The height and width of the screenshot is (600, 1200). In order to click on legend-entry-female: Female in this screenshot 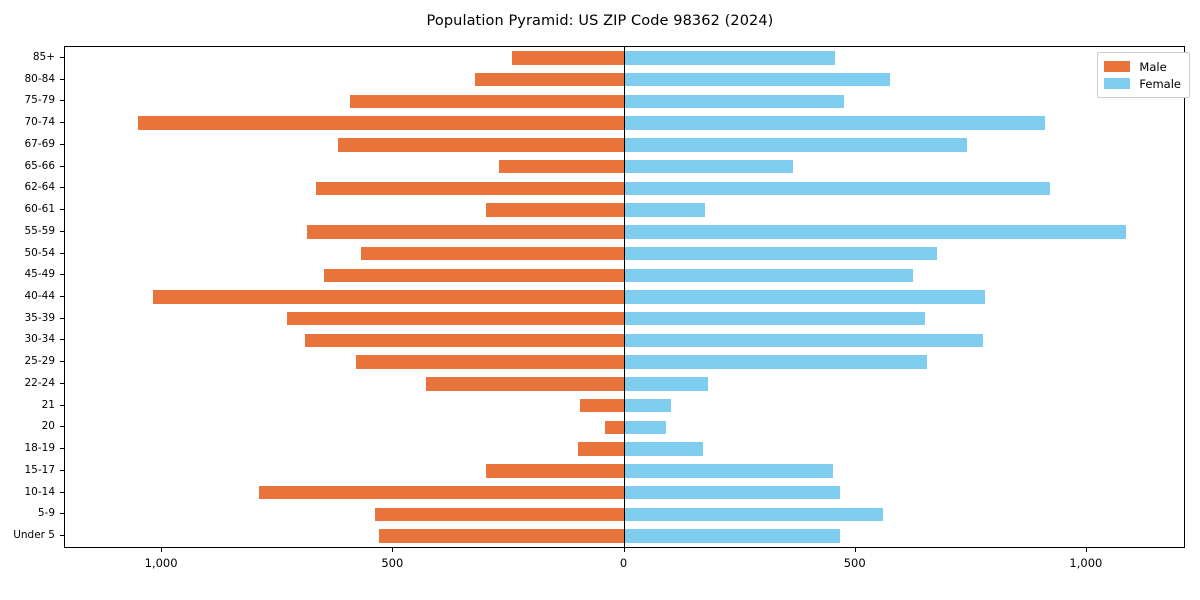, I will do `click(1142, 83)`.